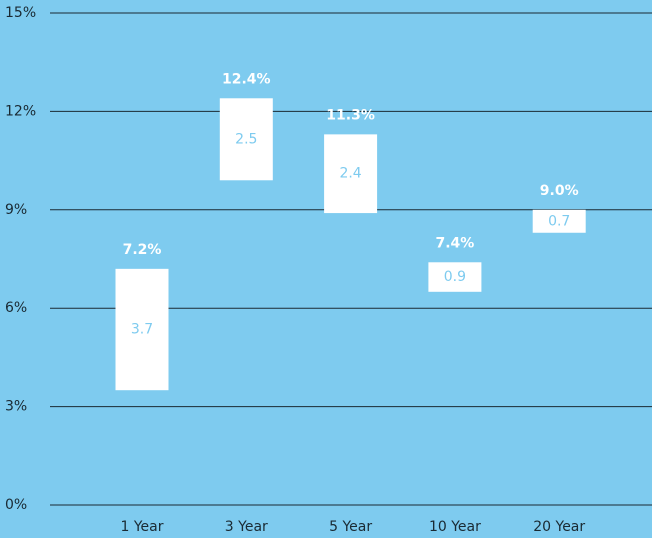 Image resolution: width=652 pixels, height=538 pixels. Describe the element at coordinates (20, 13) in the screenshot. I see `y-tick-label: 15%` at that location.